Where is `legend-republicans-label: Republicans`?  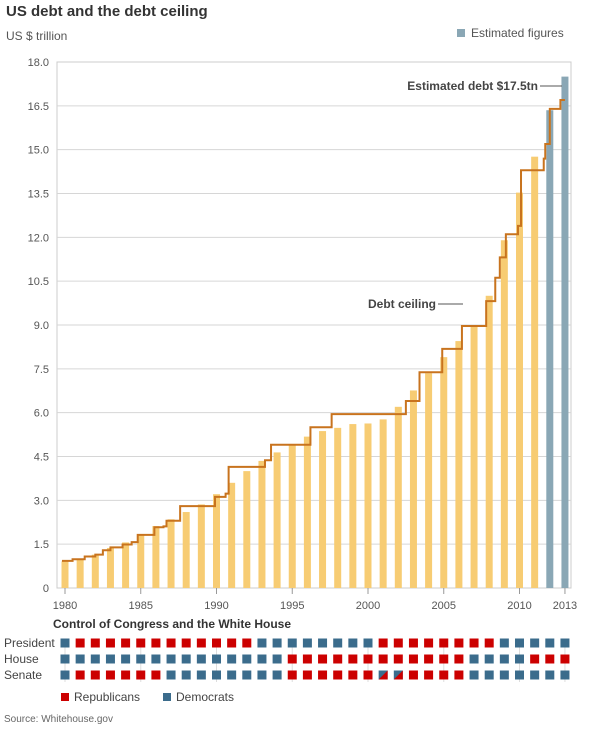 legend-republicans-label: Republicans is located at coordinates (107, 697).